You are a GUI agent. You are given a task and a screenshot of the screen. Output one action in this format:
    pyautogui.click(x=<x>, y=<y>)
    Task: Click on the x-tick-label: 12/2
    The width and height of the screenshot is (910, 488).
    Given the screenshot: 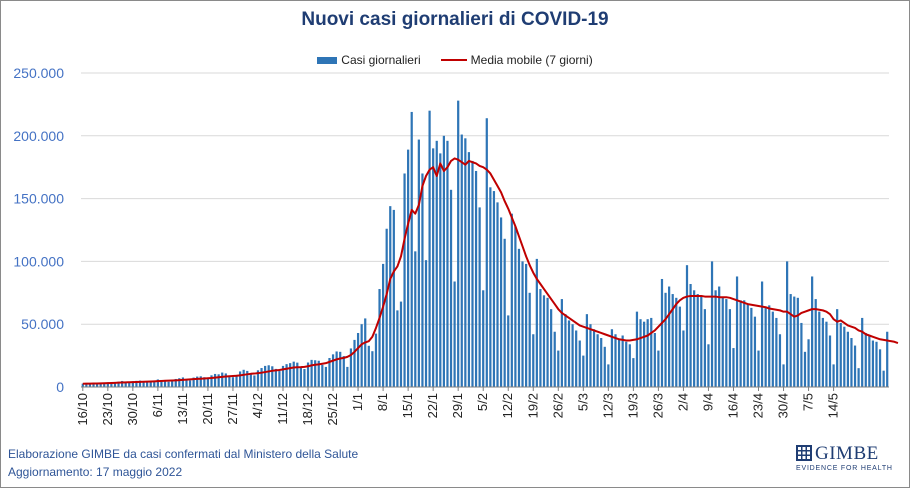 What is the action you would take?
    pyautogui.click(x=507, y=405)
    